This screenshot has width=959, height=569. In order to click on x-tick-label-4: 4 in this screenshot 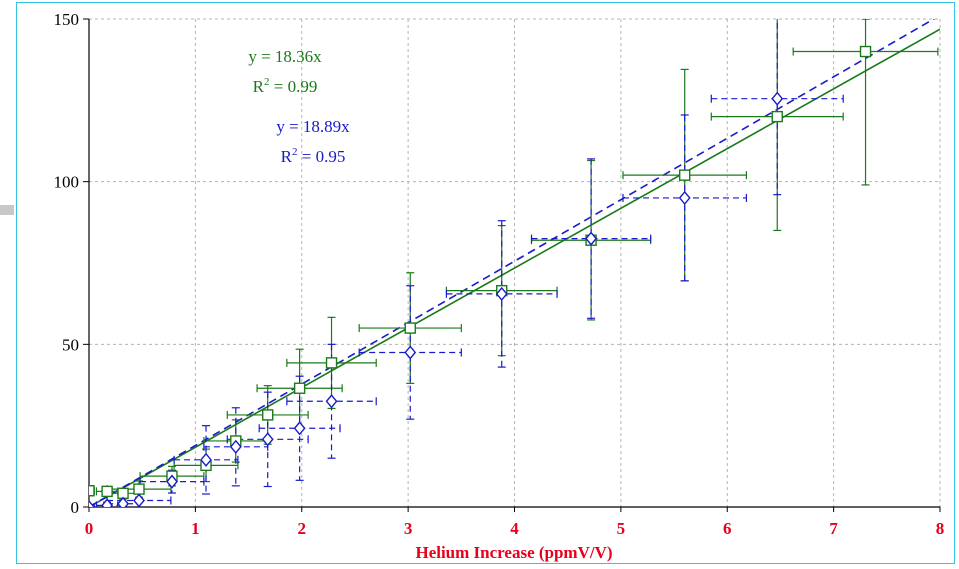, I will do `click(514, 528)`.